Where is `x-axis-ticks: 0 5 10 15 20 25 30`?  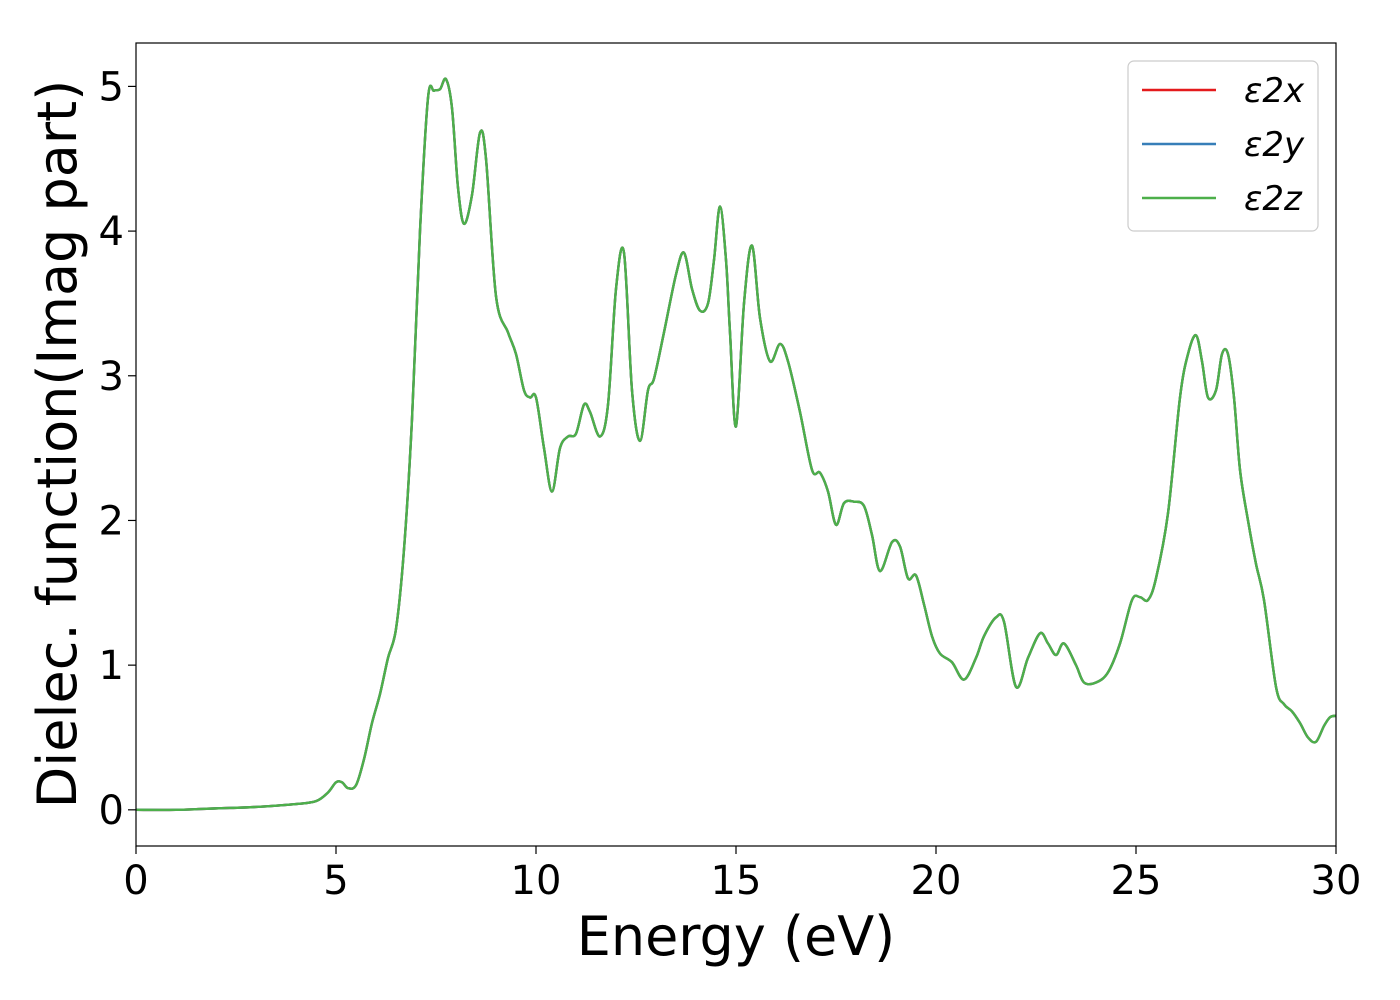 x-axis-ticks: 0 5 10 15 20 25 30 is located at coordinates (742, 875).